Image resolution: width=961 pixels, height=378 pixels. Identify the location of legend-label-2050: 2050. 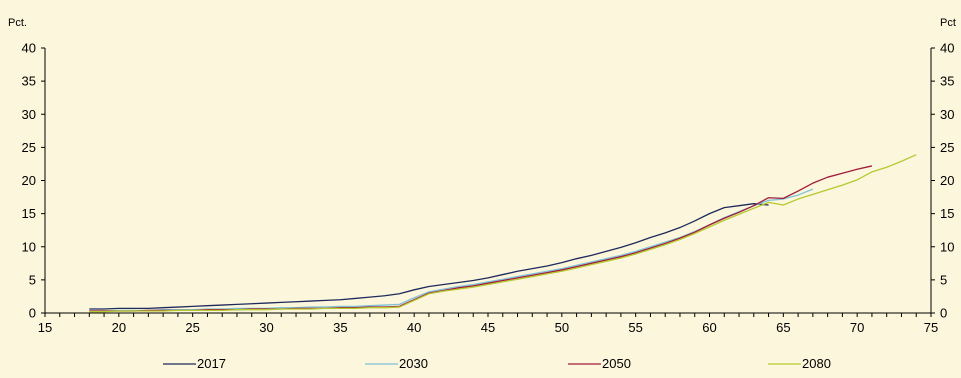
(616, 363).